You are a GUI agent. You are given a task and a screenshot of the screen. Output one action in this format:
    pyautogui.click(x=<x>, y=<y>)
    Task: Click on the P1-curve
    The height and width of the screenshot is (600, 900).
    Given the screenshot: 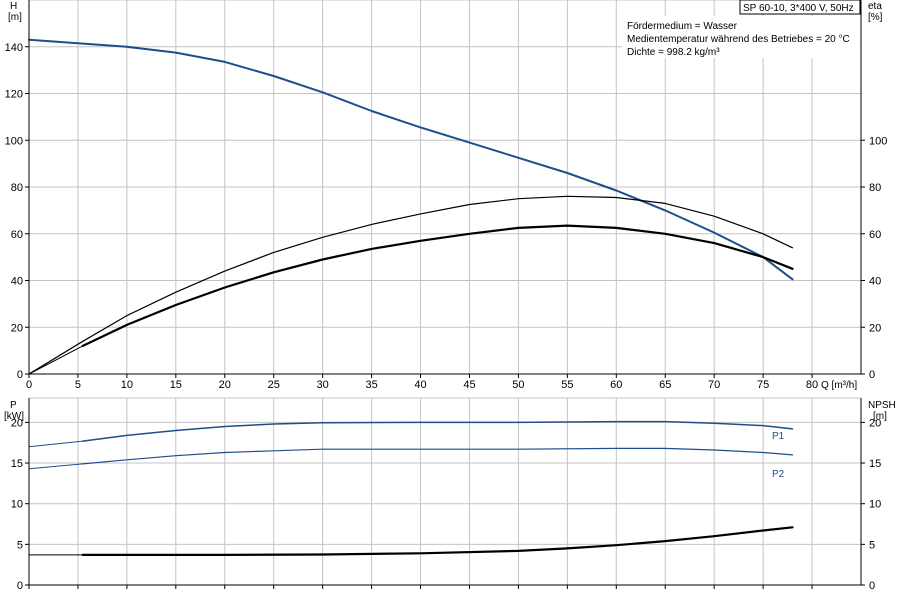 What is the action you would take?
    pyautogui.click(x=438, y=431)
    